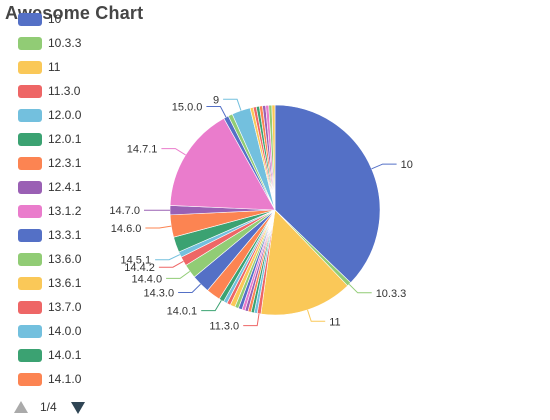 The width and height of the screenshot is (550, 420). Describe the element at coordinates (65, 307) in the screenshot. I see `legend-label: 13.7.0` at that location.